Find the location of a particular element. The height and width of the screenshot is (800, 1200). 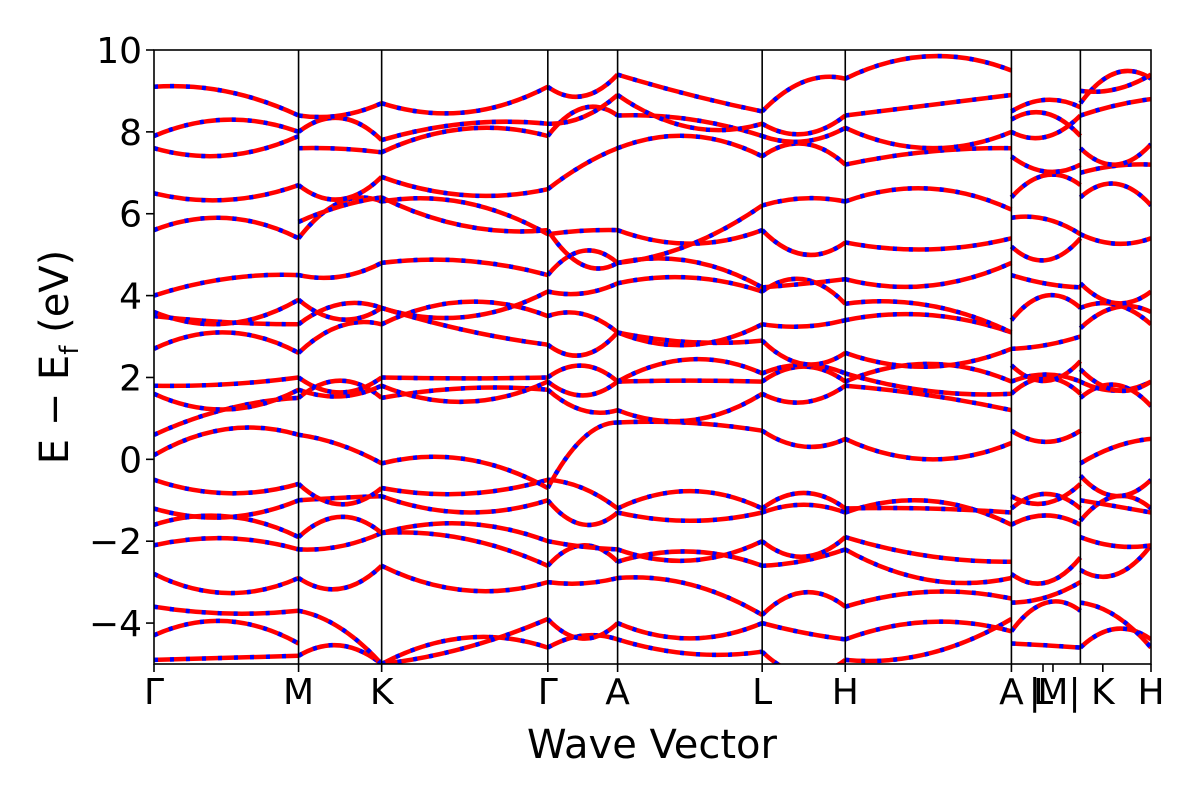

x-tick-label: K is located at coordinates (382, 692).